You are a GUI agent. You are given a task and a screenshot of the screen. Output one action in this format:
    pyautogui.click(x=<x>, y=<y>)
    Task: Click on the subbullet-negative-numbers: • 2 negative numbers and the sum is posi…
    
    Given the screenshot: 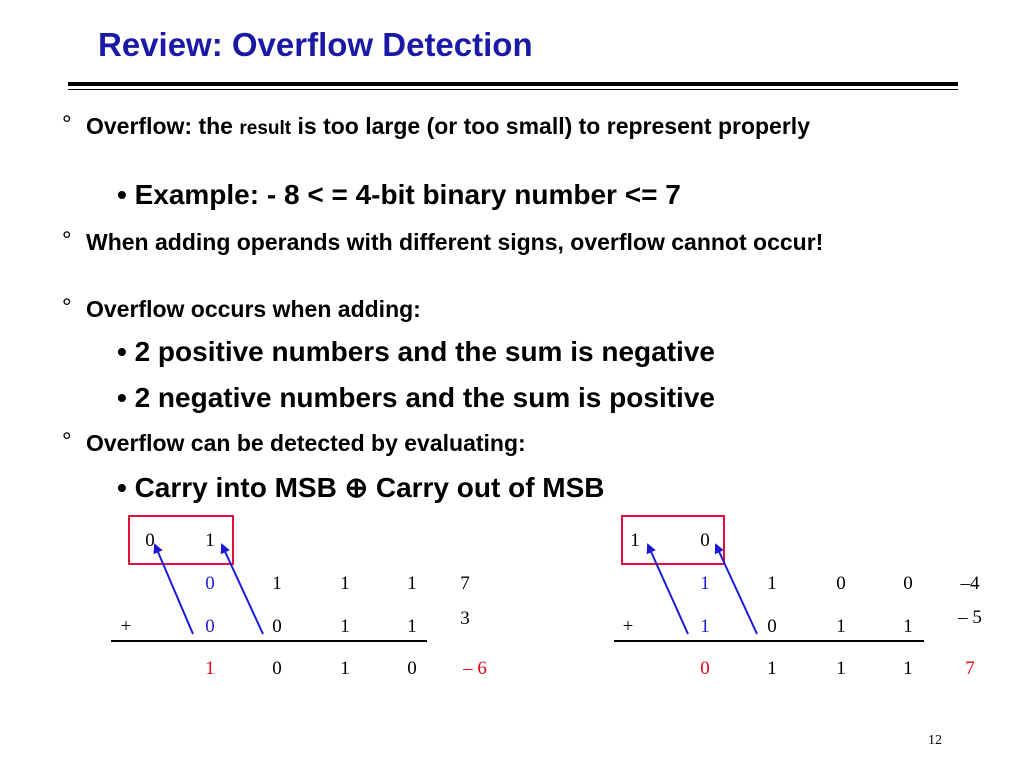 What is the action you would take?
    pyautogui.click(x=416, y=397)
    